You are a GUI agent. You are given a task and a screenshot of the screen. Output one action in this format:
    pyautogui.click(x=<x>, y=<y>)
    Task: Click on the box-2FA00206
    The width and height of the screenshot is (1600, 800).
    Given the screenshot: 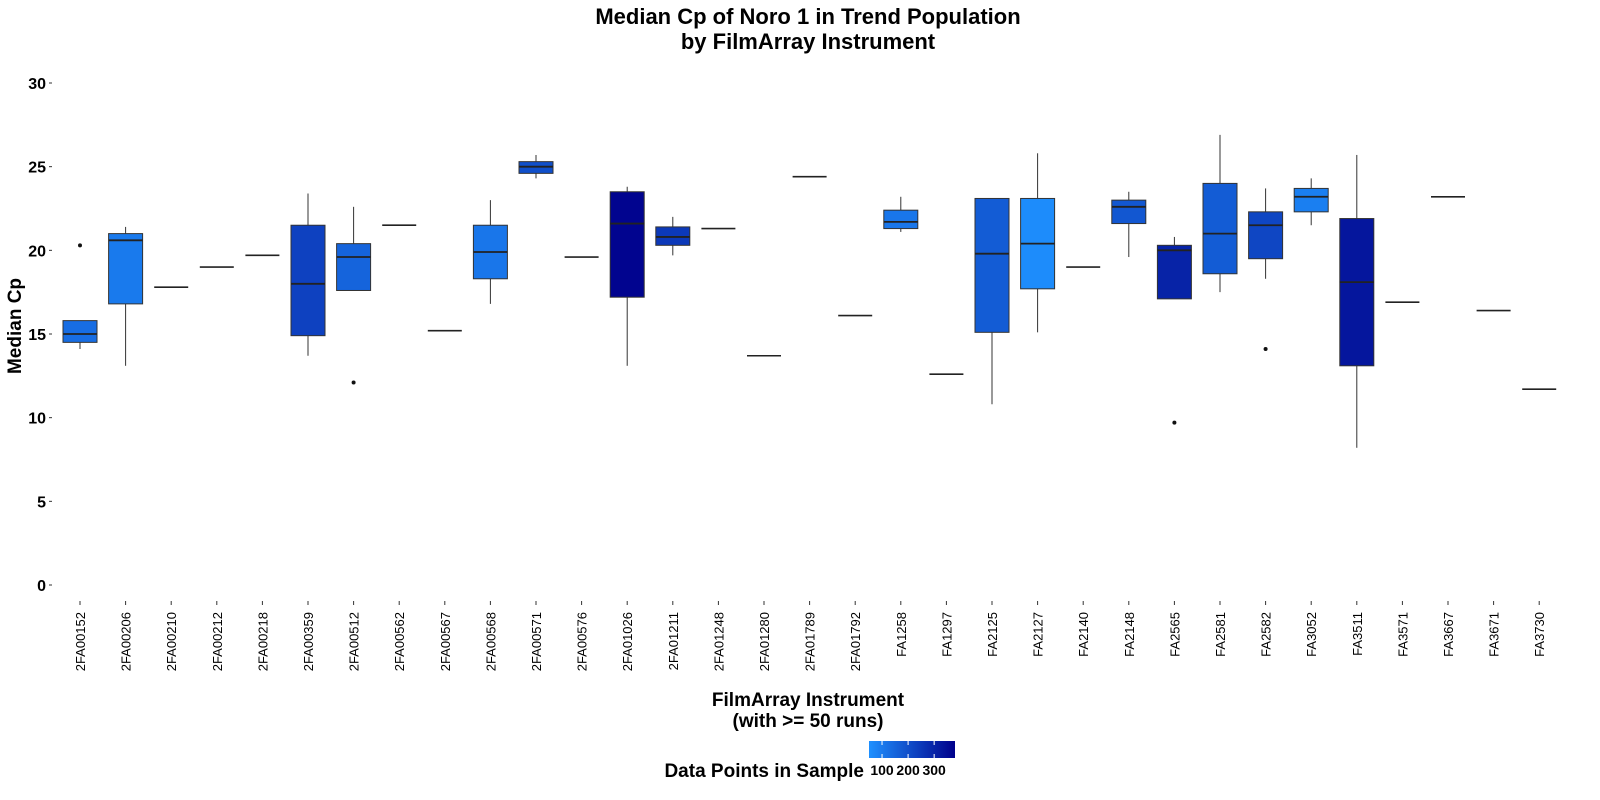 What is the action you would take?
    pyautogui.click(x=126, y=296)
    